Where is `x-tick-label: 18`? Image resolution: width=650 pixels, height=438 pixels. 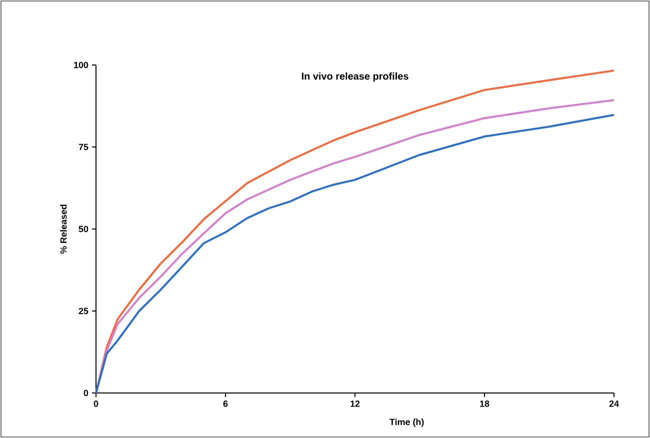 x-tick-label: 18 is located at coordinates (485, 403).